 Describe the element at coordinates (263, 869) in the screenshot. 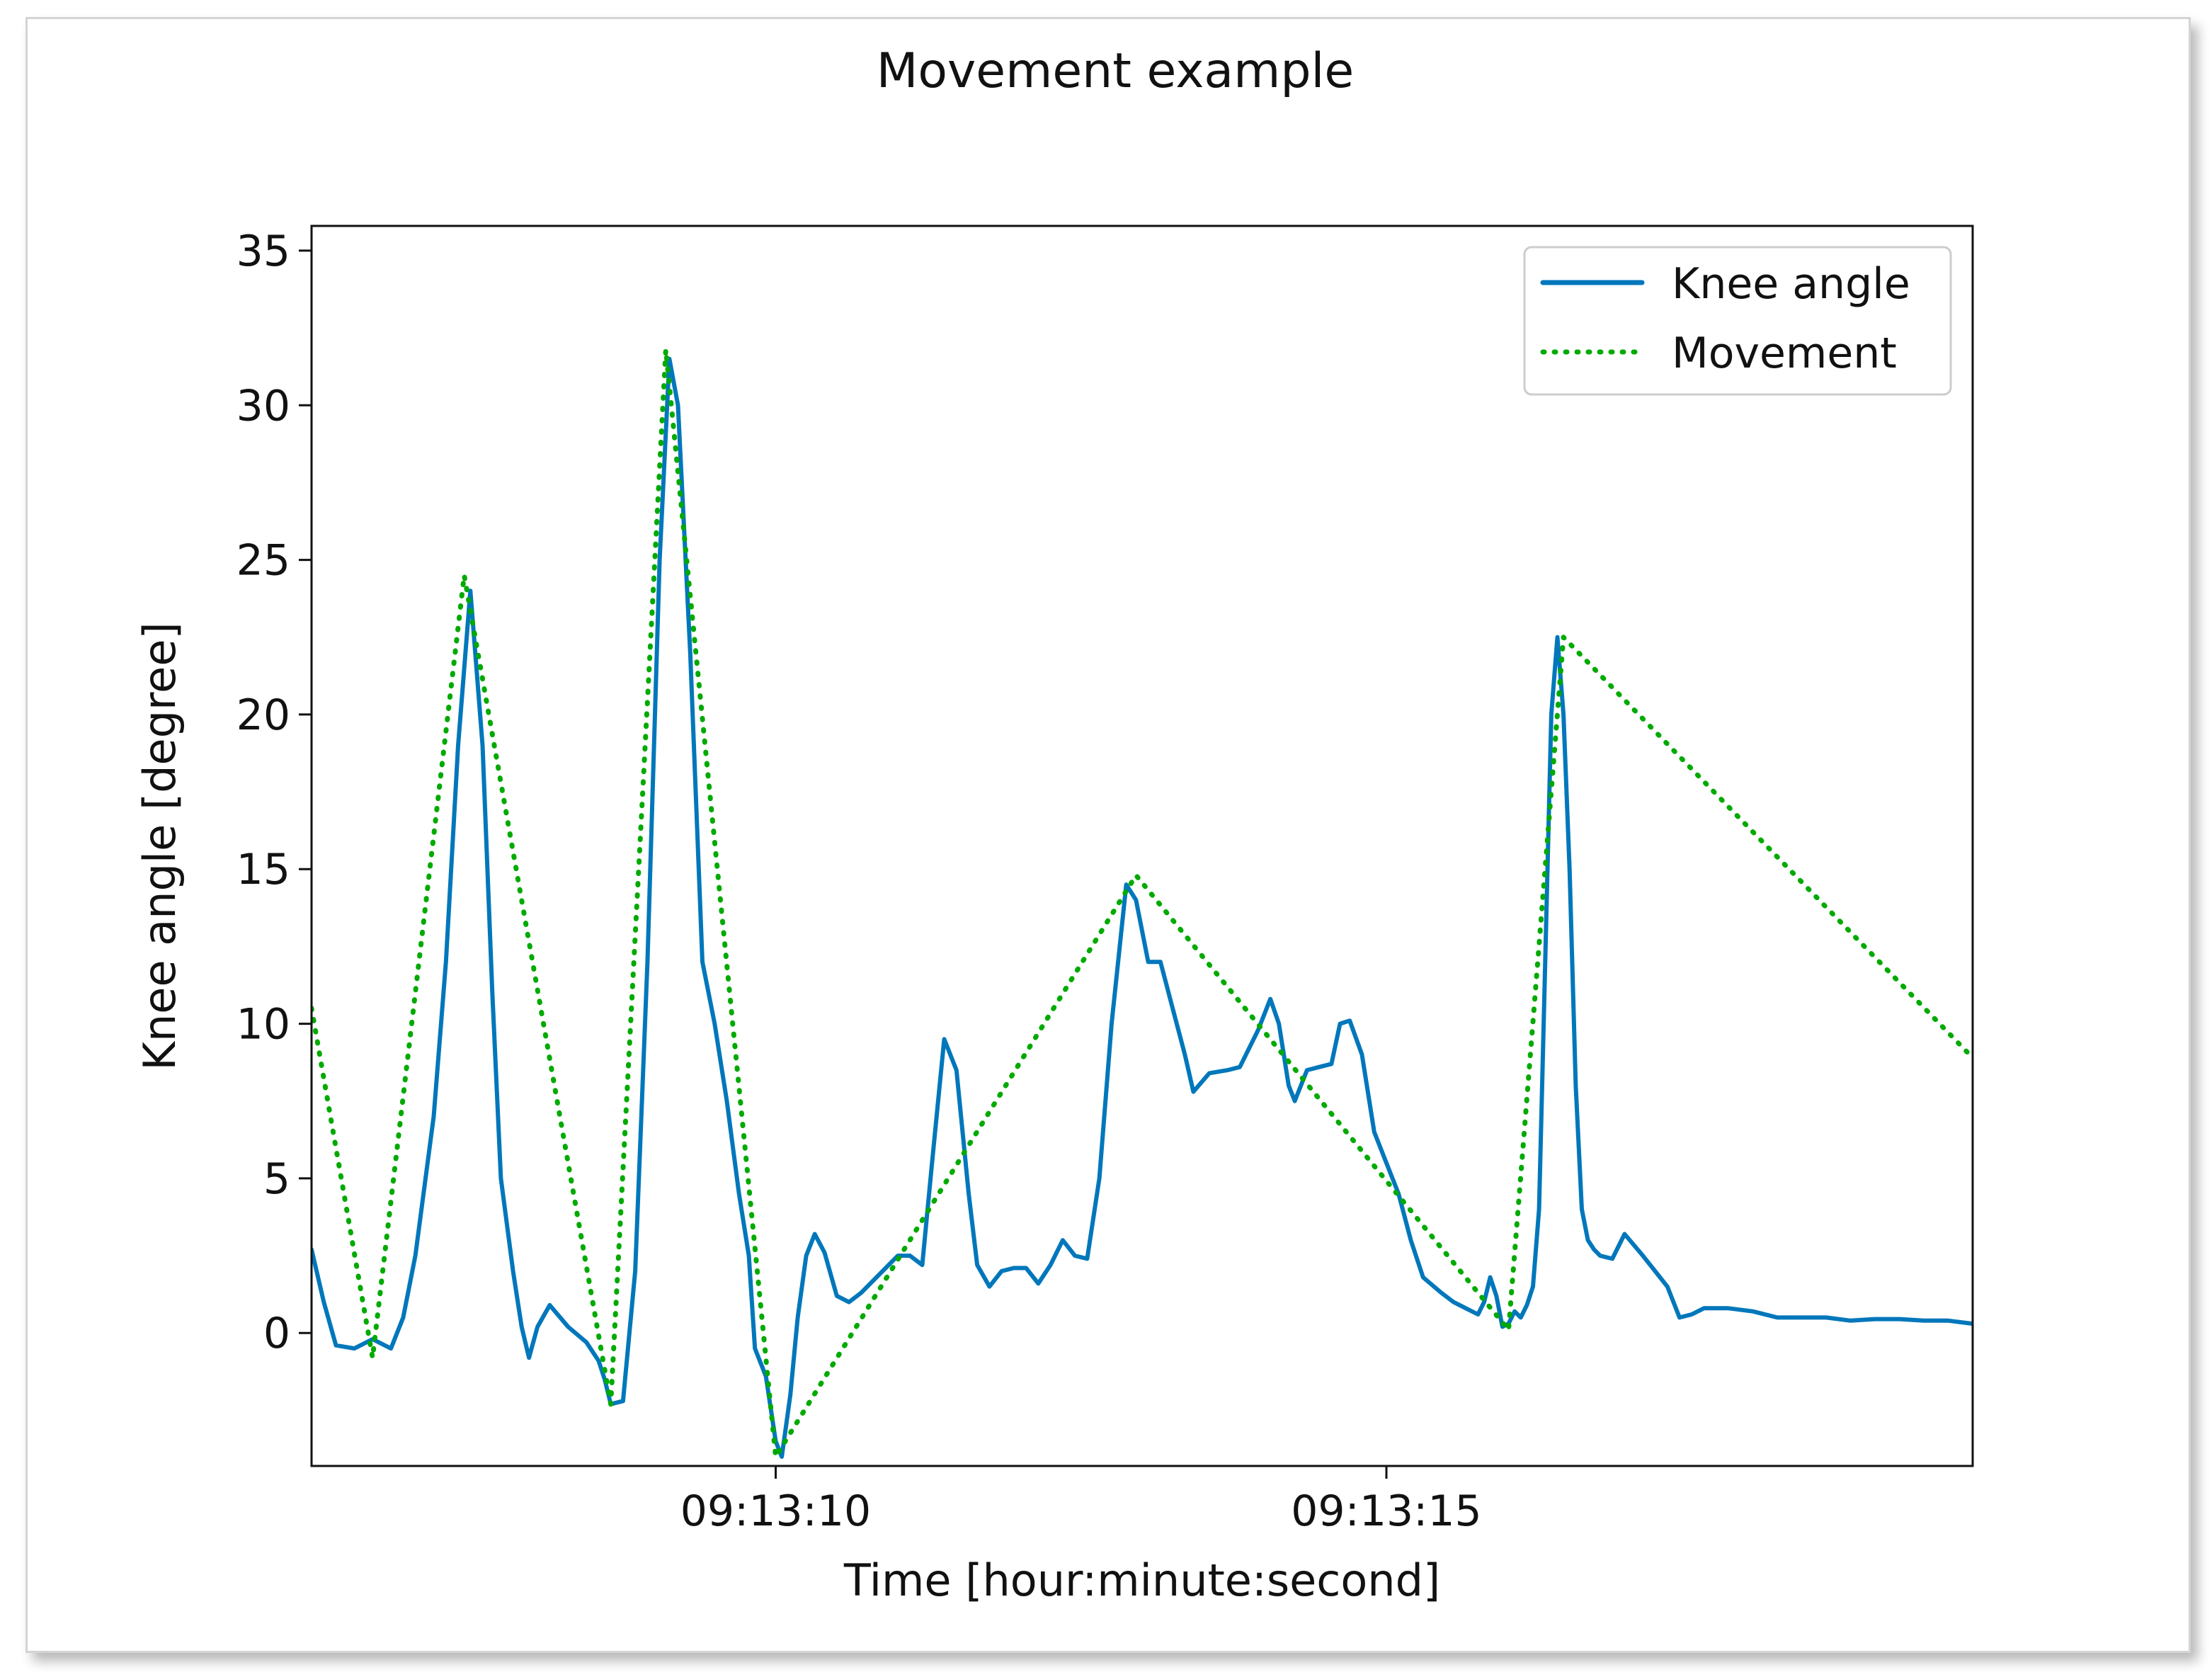

I see `y-tick-label: 15` at that location.